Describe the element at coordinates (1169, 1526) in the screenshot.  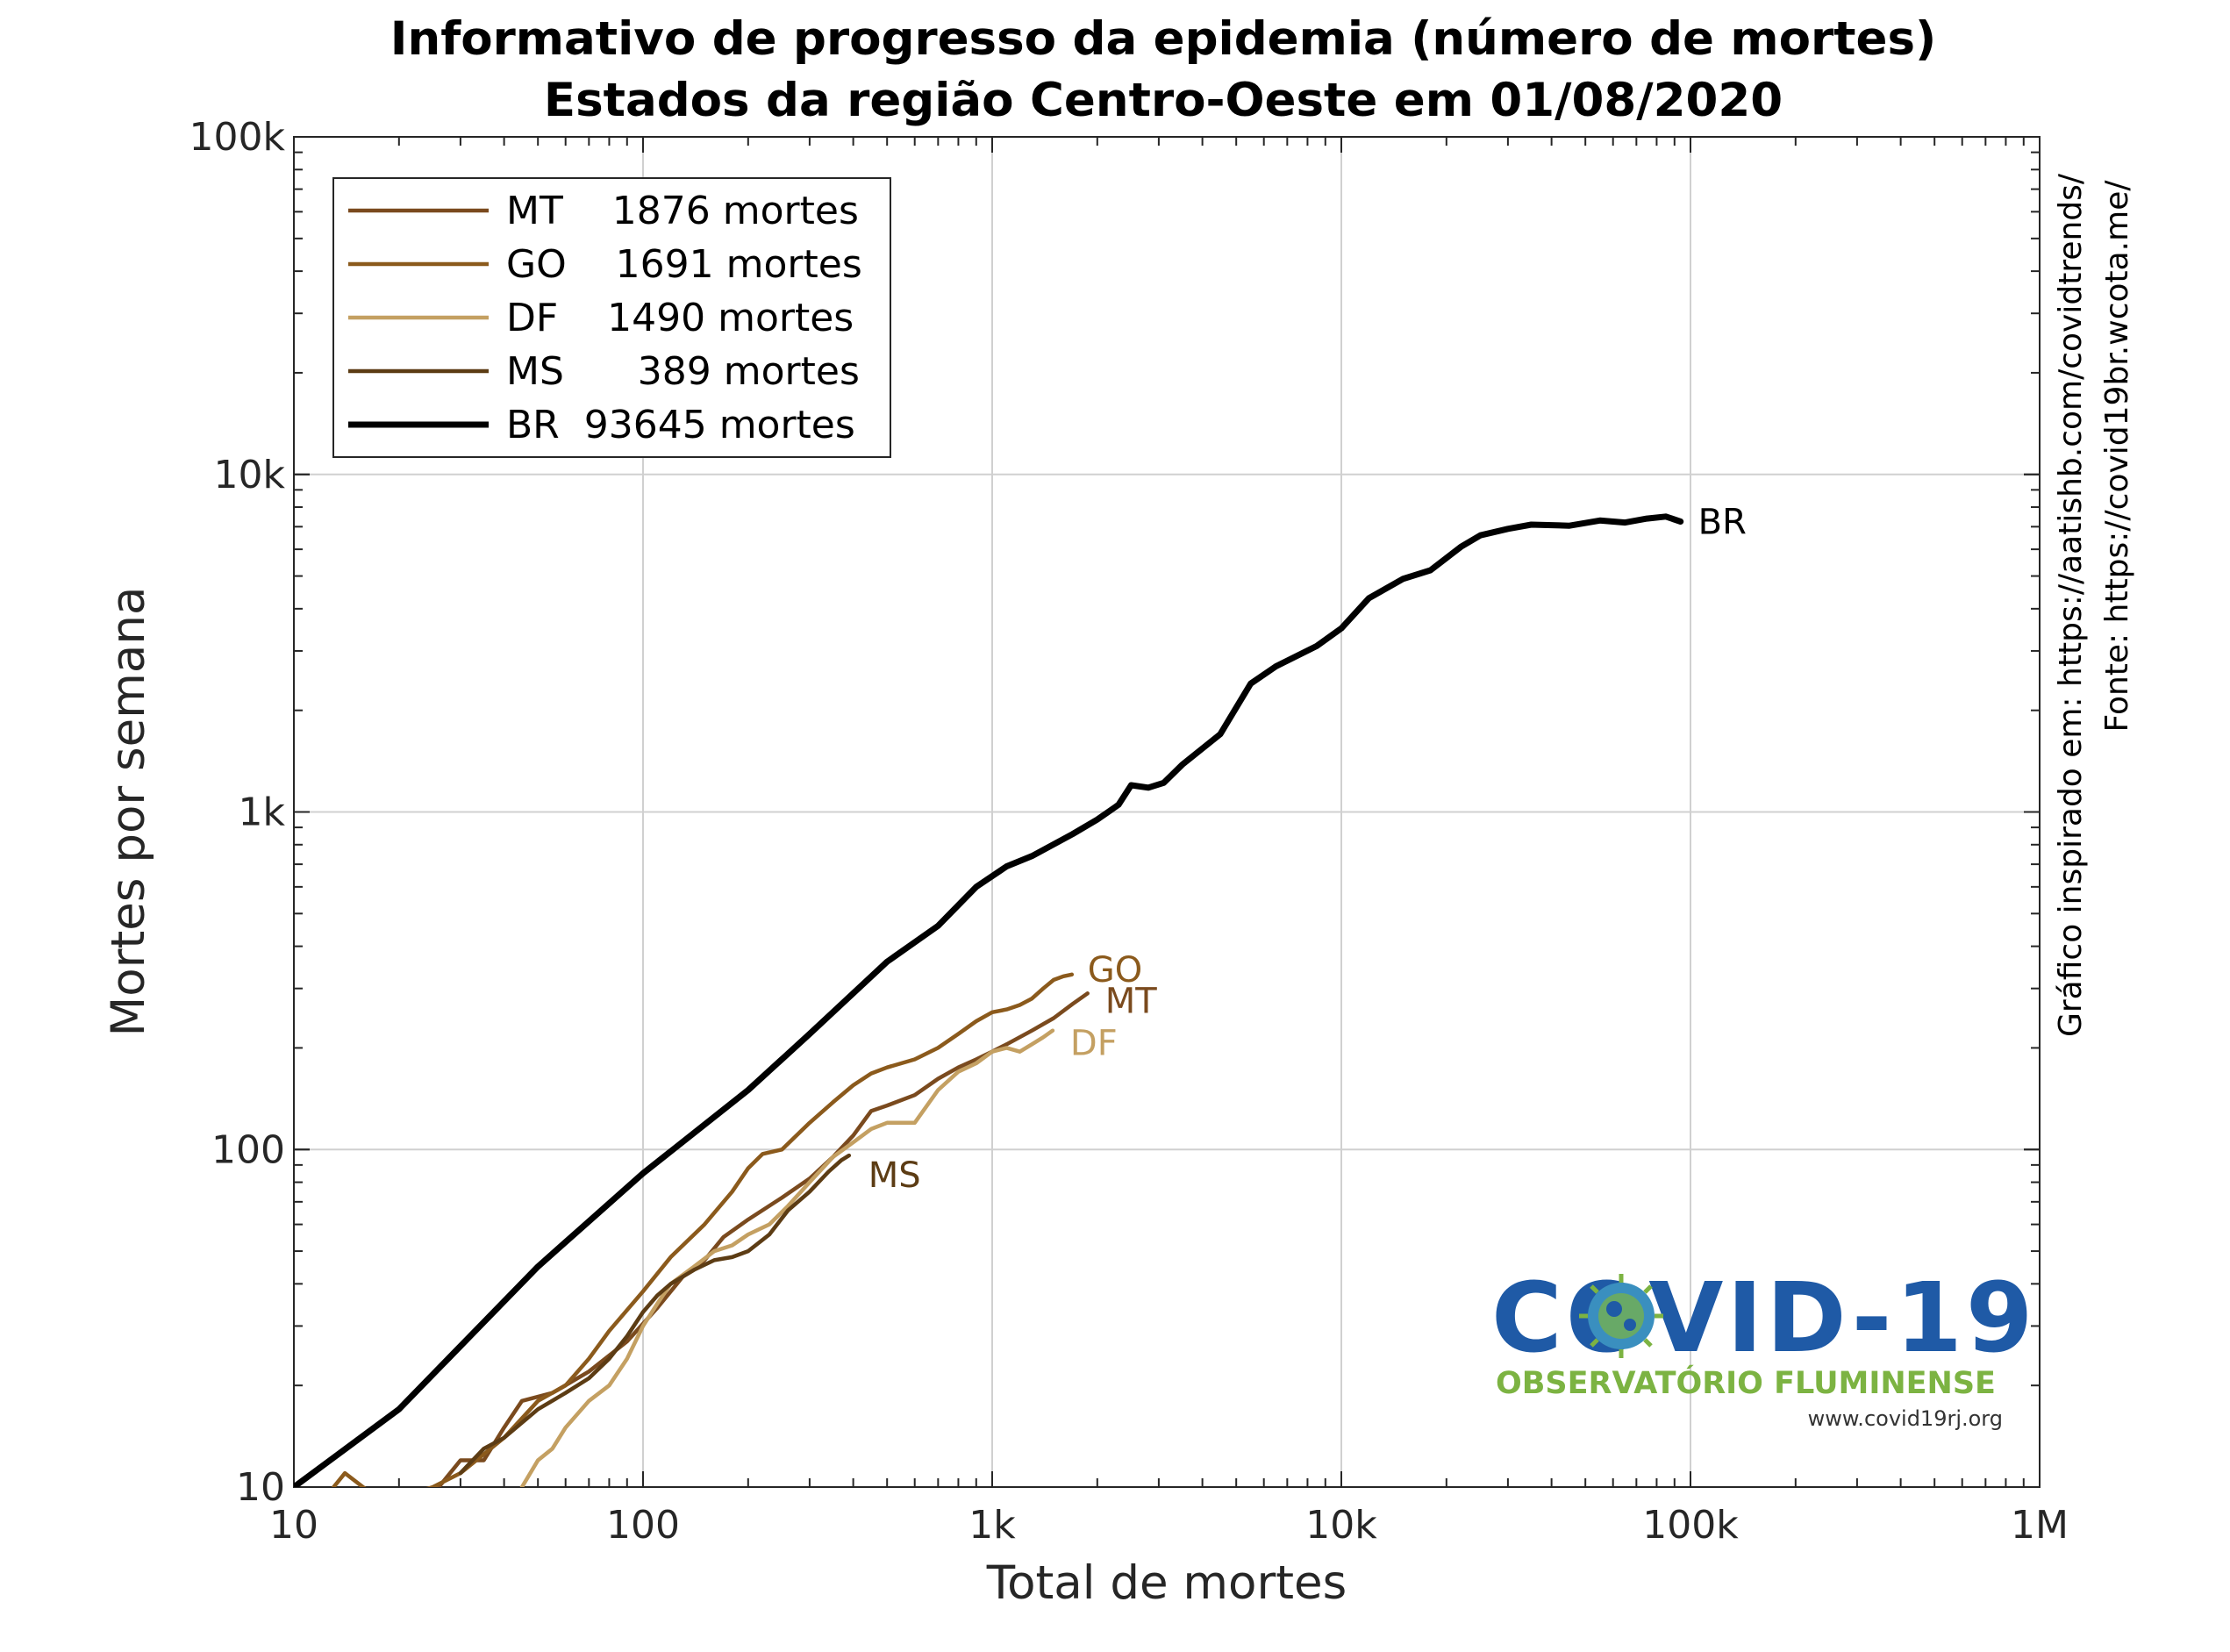
I see `x-tick-labels: 10 100 1k 10k 100k 1M` at that location.